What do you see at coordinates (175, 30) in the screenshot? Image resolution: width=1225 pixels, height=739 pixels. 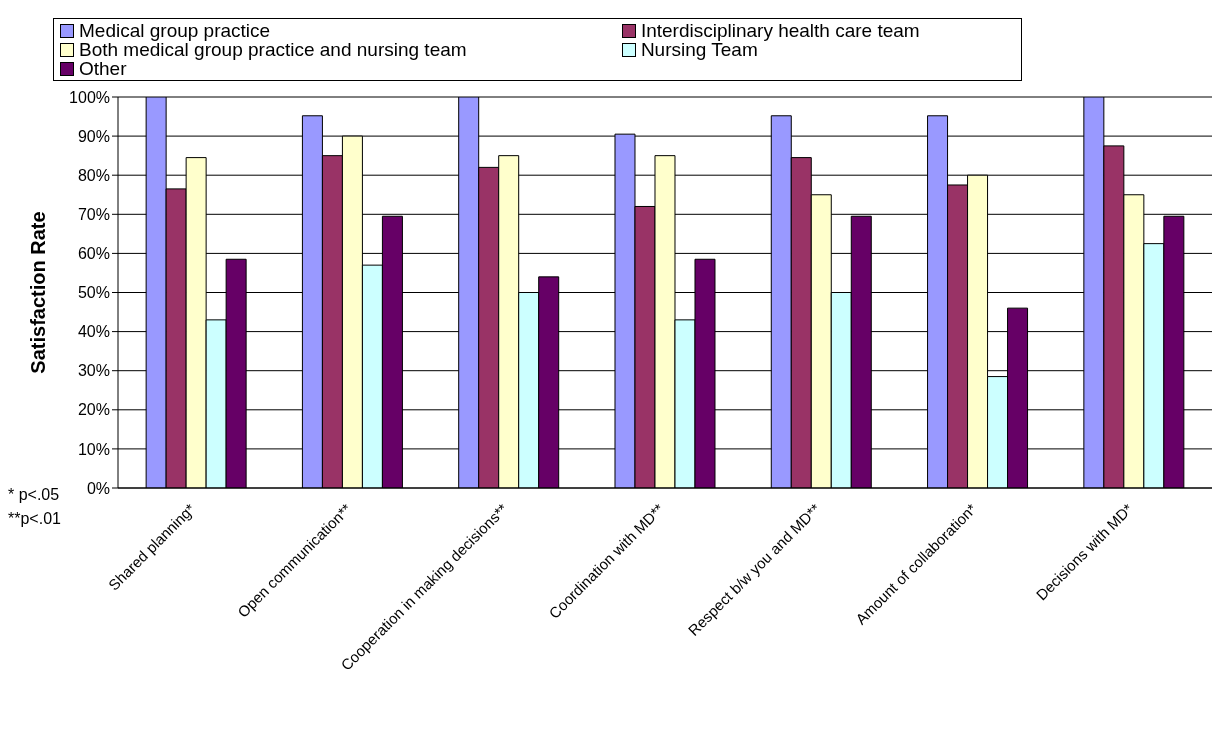 I see `legend-label: Medical group practice` at bounding box center [175, 30].